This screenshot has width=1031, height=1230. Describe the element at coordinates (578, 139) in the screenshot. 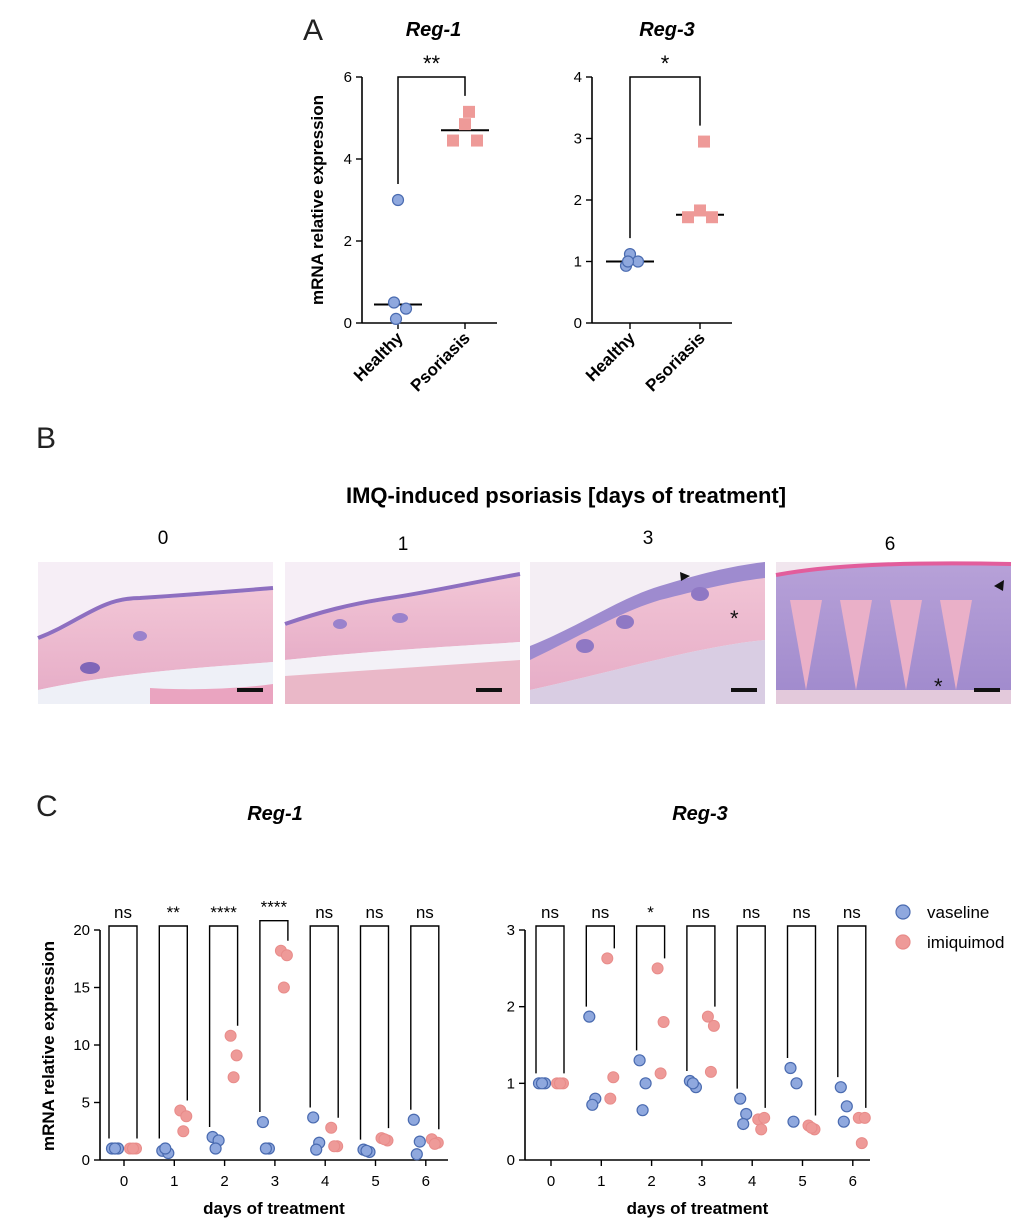

I see `y-tick-label: 3` at that location.